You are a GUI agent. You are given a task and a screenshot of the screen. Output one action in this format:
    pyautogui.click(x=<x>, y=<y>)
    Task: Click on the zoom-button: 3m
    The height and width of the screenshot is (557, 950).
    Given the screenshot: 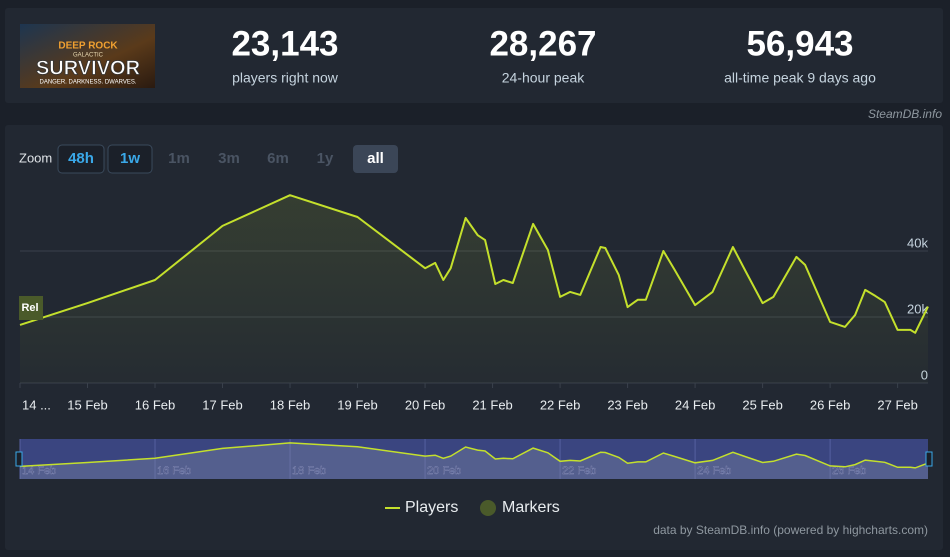 What is the action you would take?
    pyautogui.click(x=229, y=158)
    